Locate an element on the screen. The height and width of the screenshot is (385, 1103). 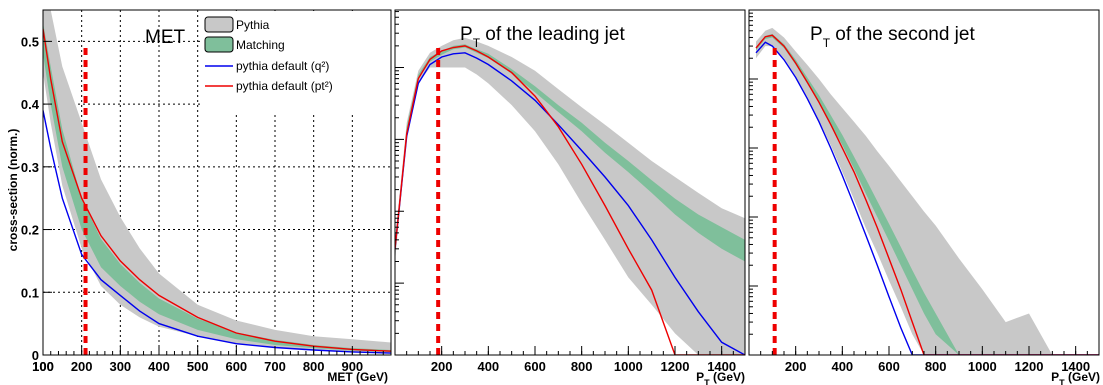
legend-label-matching: Matching is located at coordinates (260, 45).